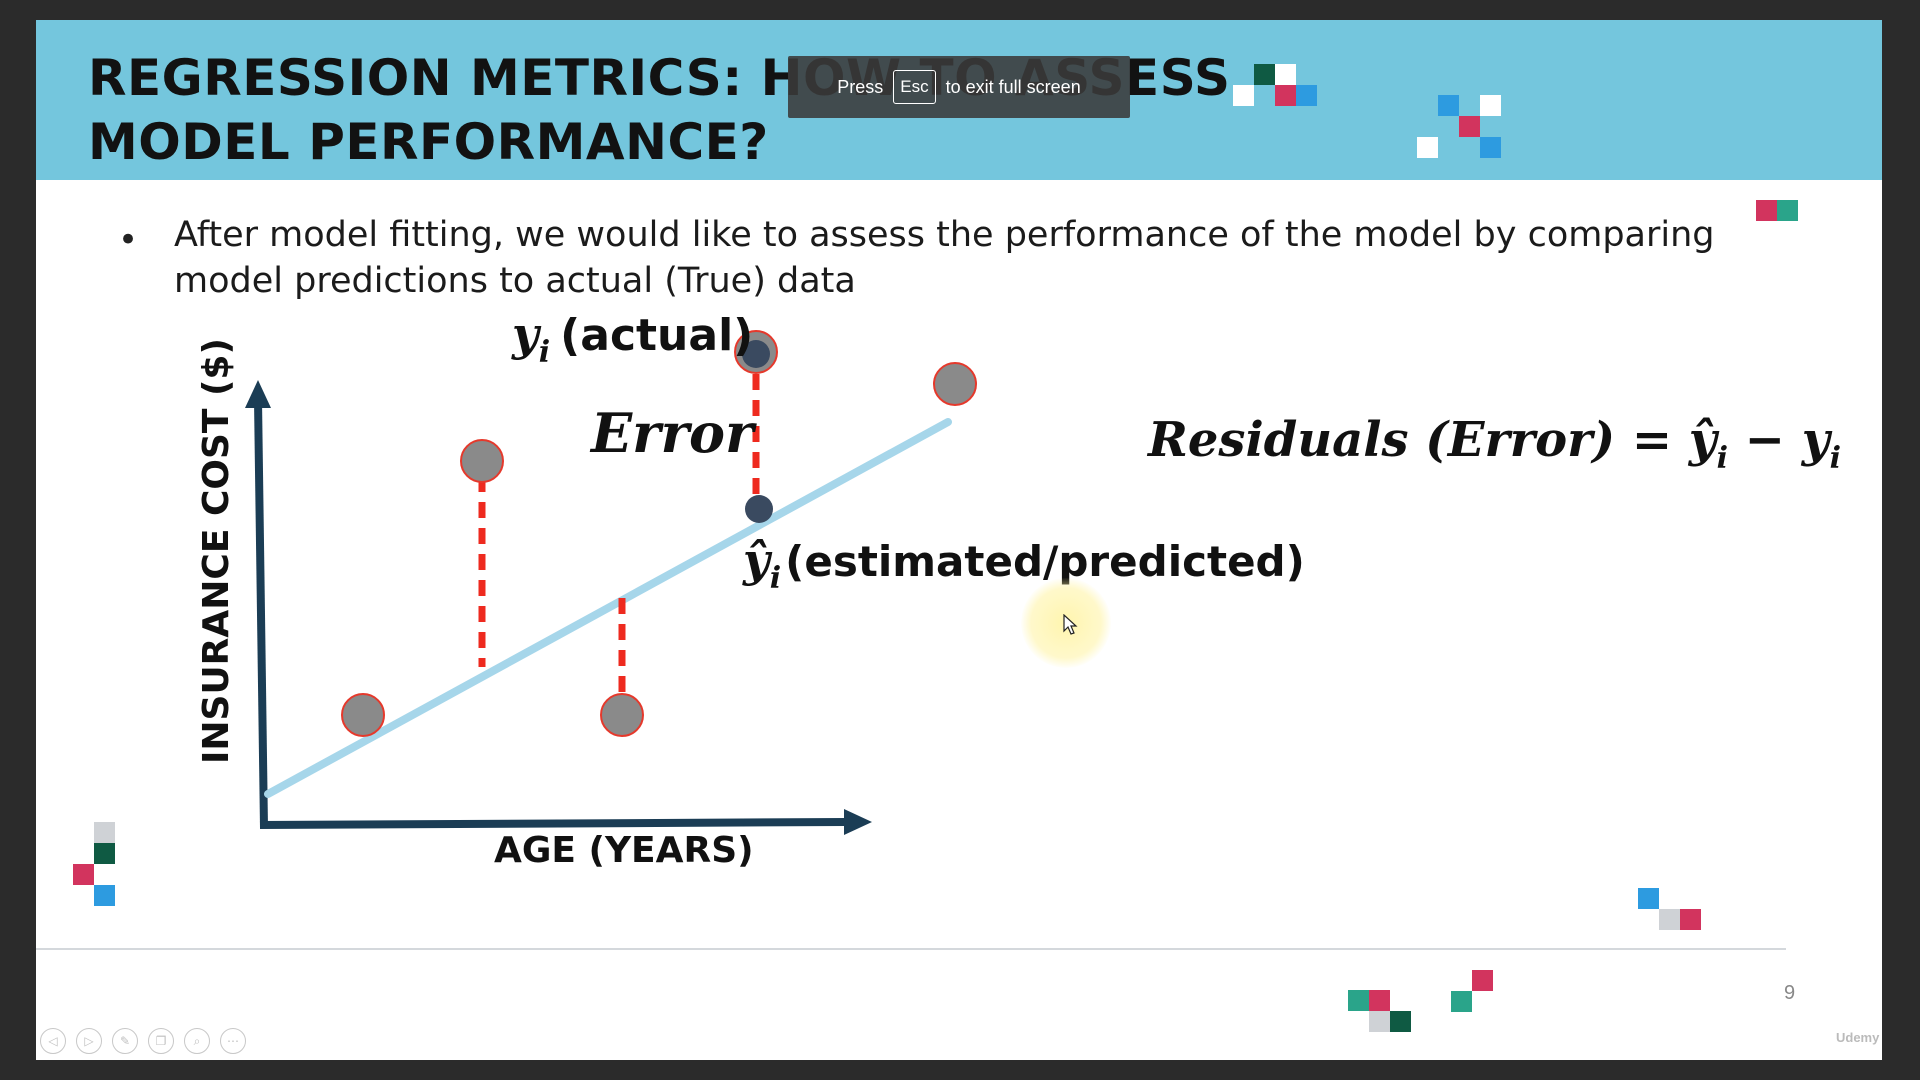 The image size is (1920, 1080). Describe the element at coordinates (759, 509) in the screenshot. I see `predicted-point` at that location.